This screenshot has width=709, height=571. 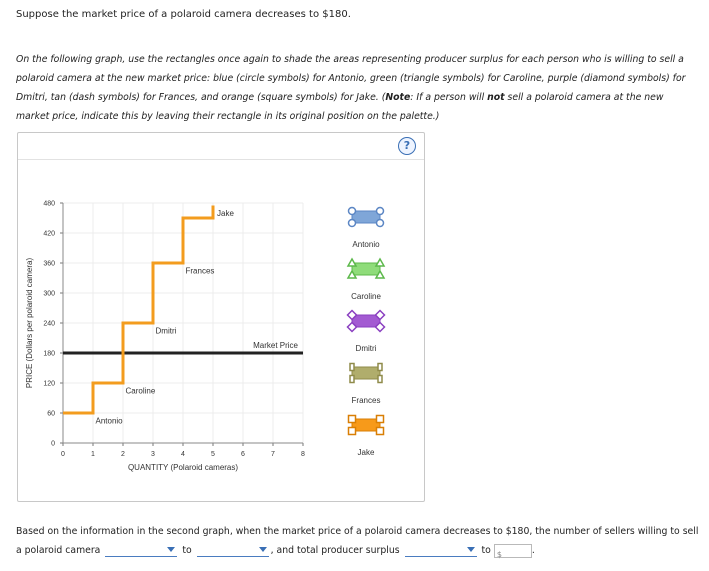 I want to click on seller-label-jake: Jake, so click(x=225, y=213).